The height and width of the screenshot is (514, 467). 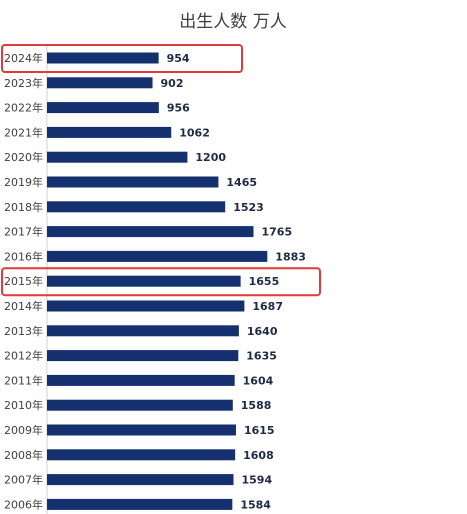 What do you see at coordinates (23, 356) in the screenshot?
I see `category-label: 2012年` at bounding box center [23, 356].